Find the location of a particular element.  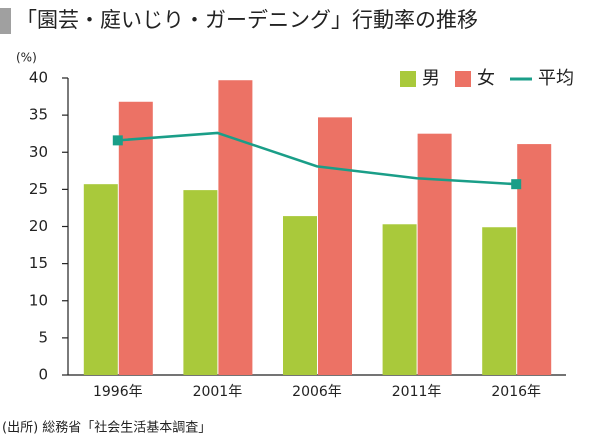

y-tick-label: 25 is located at coordinates (38, 189).